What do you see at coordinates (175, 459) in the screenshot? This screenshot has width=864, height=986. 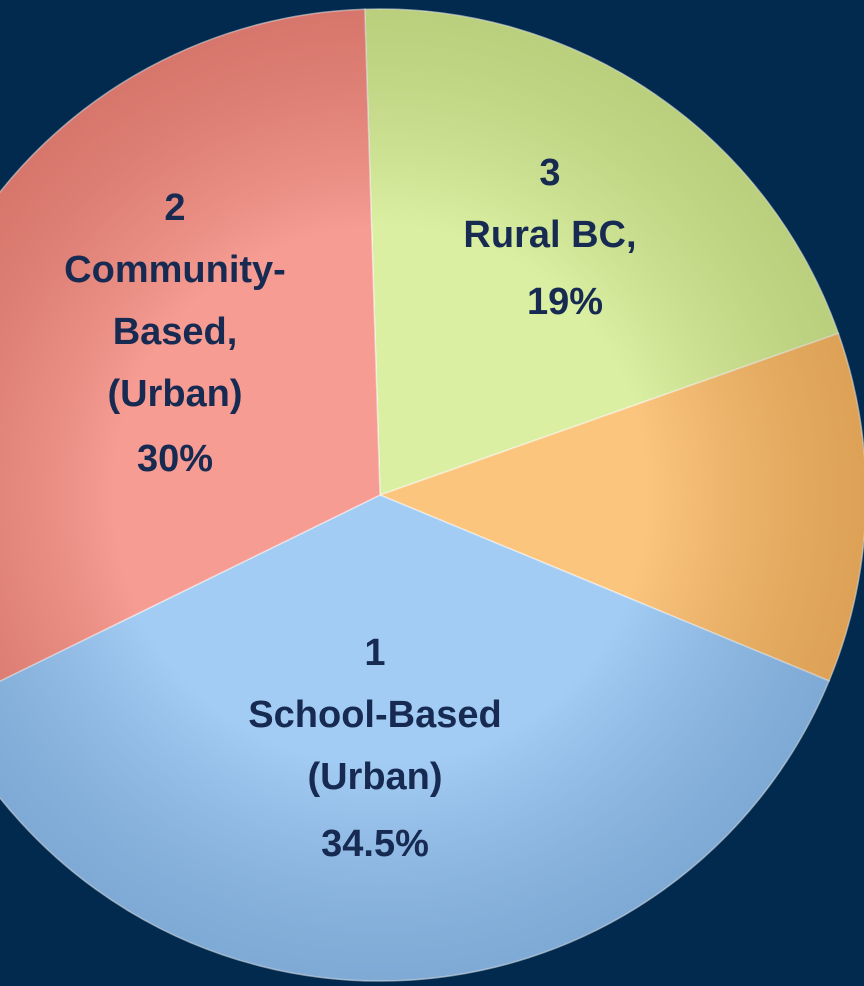 I see `value-label: 30%` at bounding box center [175, 459].